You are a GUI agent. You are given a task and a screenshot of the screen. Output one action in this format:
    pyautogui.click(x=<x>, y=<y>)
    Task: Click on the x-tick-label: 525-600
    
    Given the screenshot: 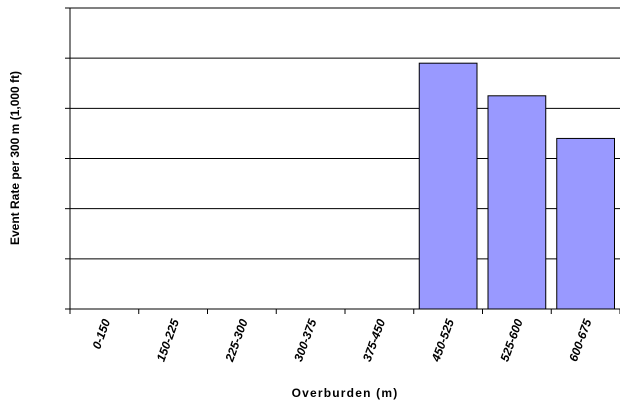 What is the action you would take?
    pyautogui.click(x=511, y=340)
    